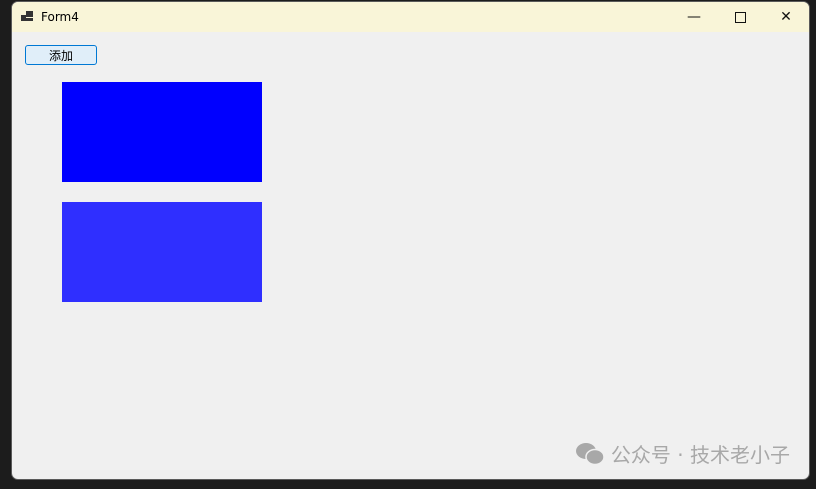  I want to click on close-button: ✕, so click(786, 17).